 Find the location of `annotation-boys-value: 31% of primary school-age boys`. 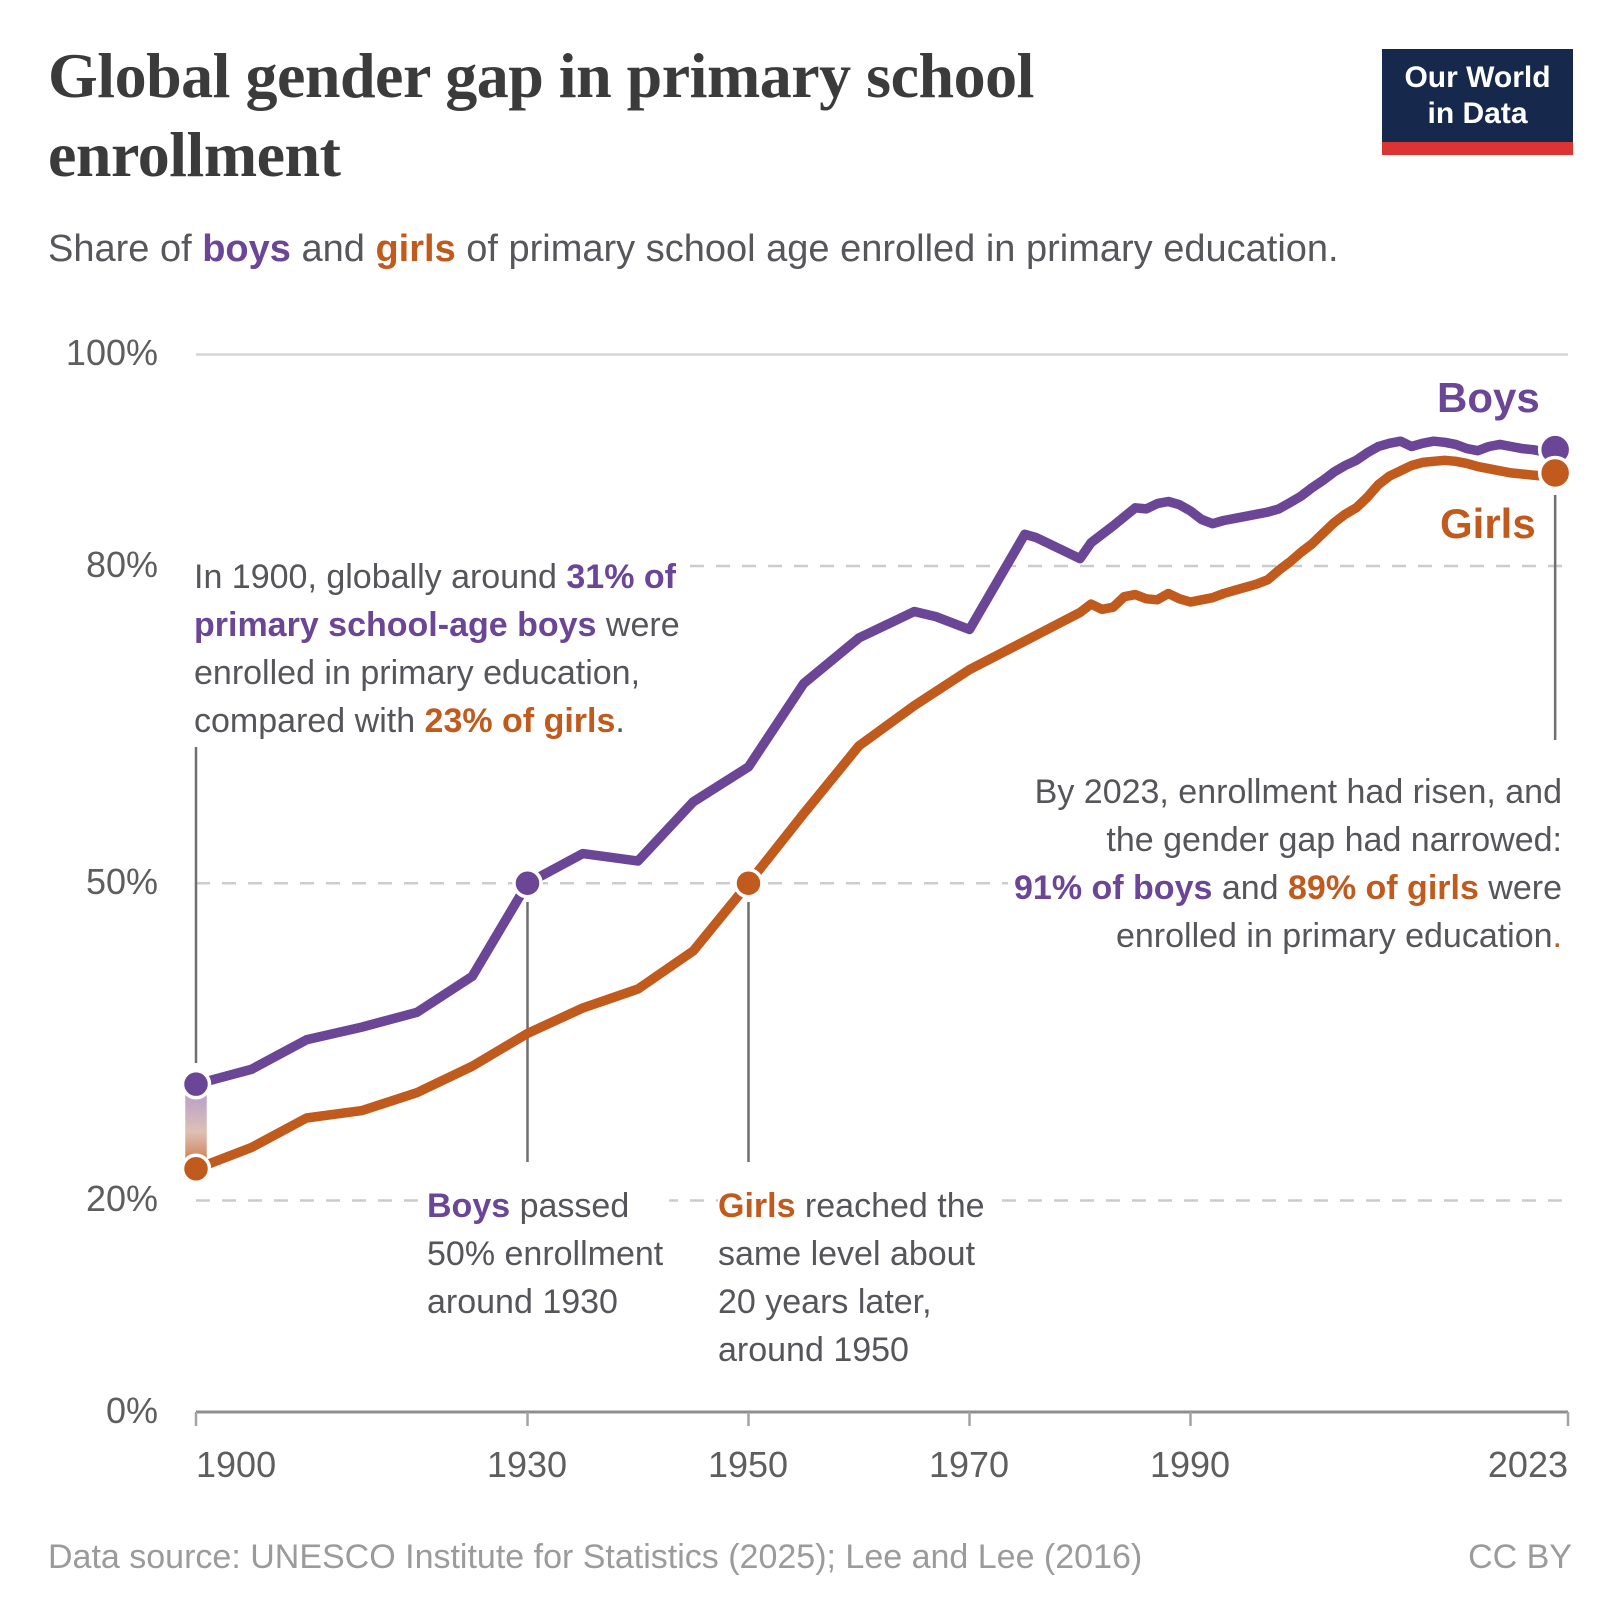

annotation-boys-value: 31% of primary school-age boys is located at coordinates (435, 601).